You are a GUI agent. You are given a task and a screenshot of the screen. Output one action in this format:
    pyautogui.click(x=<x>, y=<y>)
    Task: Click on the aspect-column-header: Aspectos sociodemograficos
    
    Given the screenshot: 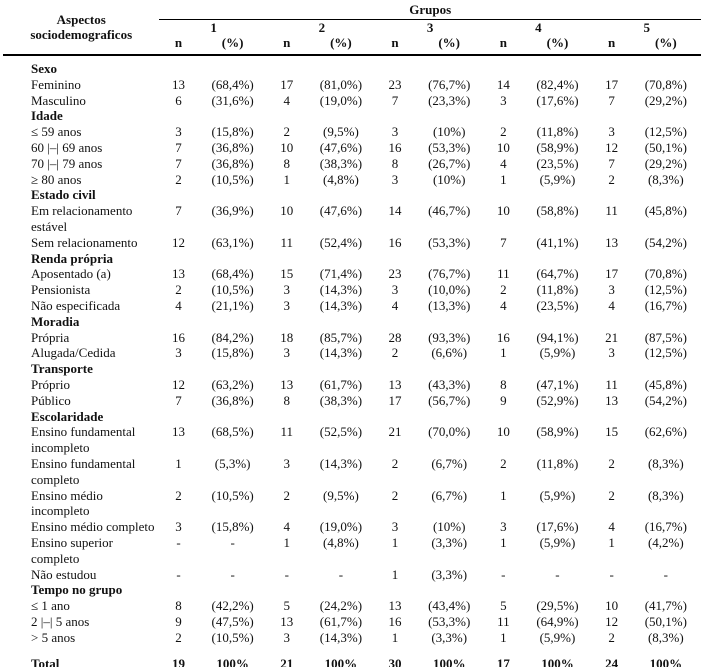 What is the action you would take?
    pyautogui.click(x=81, y=29)
    